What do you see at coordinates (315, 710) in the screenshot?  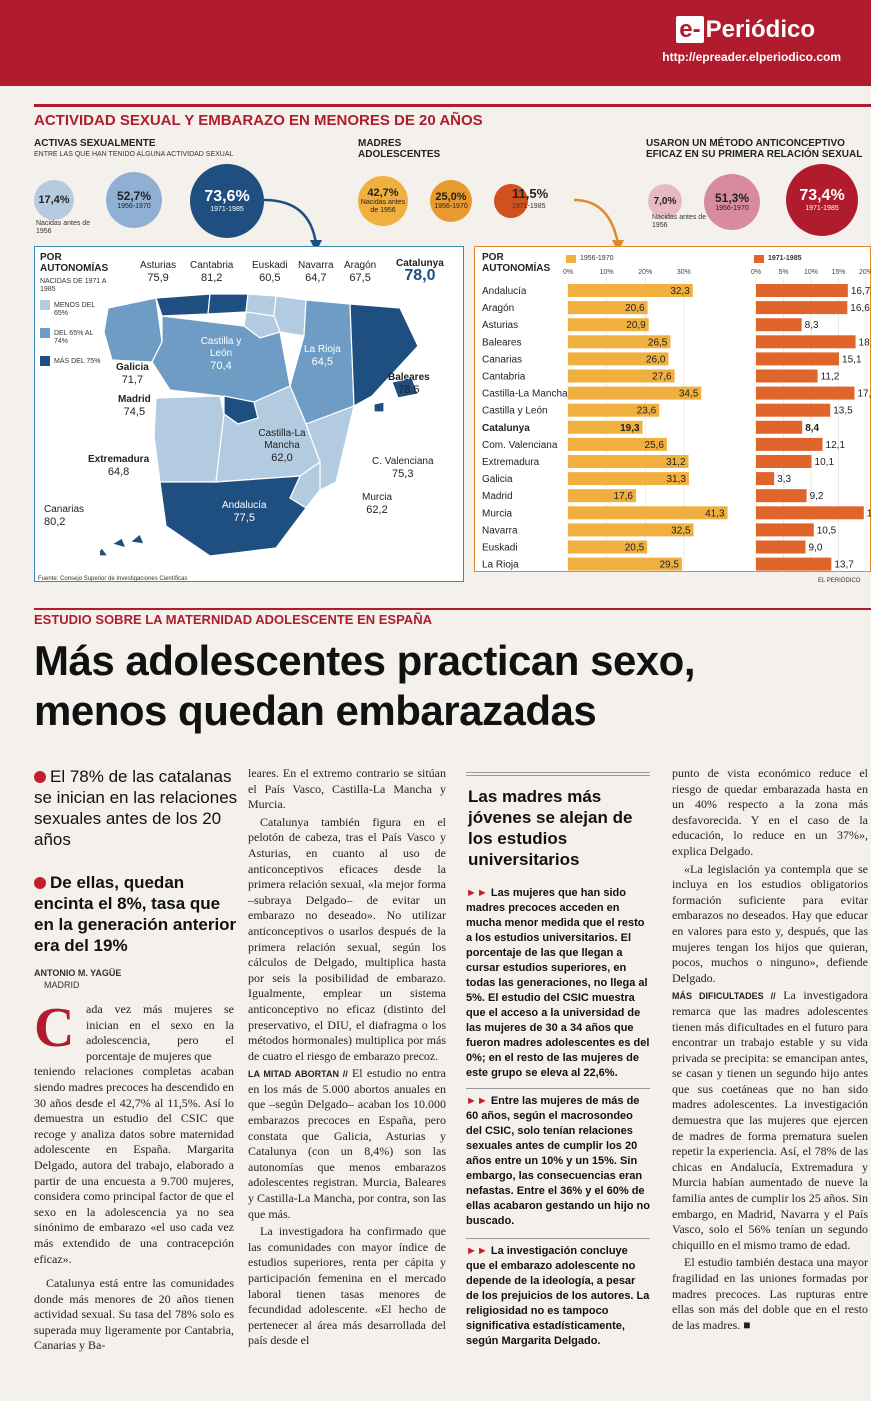 I see `headline-line-2: menos quedan embarazadas` at bounding box center [315, 710].